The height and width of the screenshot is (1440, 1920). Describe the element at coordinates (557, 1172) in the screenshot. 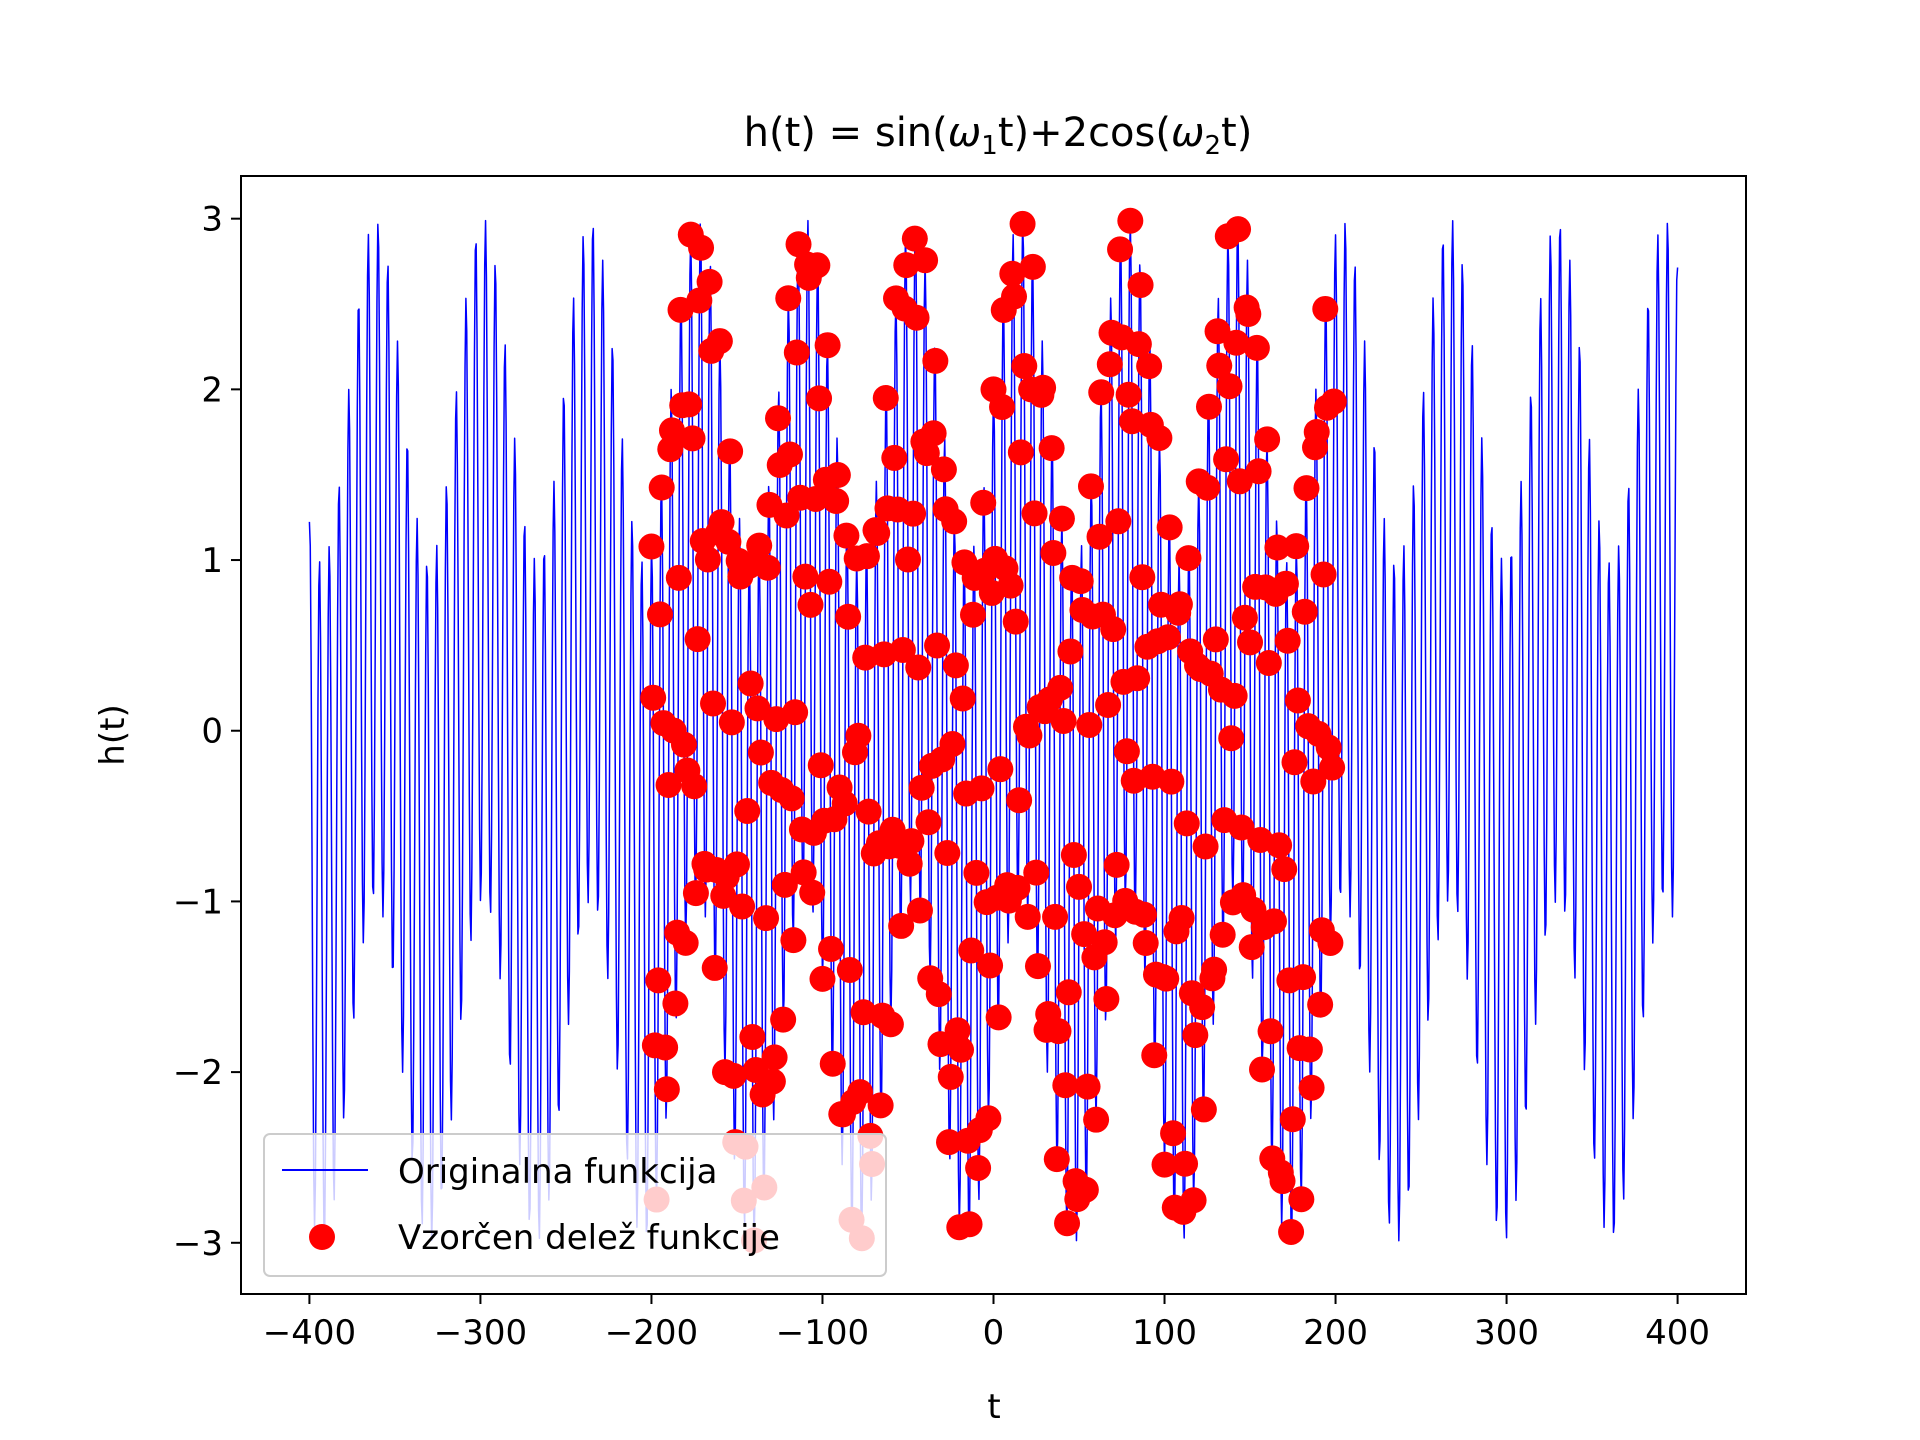

I see `legend-label-original: Originalna funkcija` at that location.